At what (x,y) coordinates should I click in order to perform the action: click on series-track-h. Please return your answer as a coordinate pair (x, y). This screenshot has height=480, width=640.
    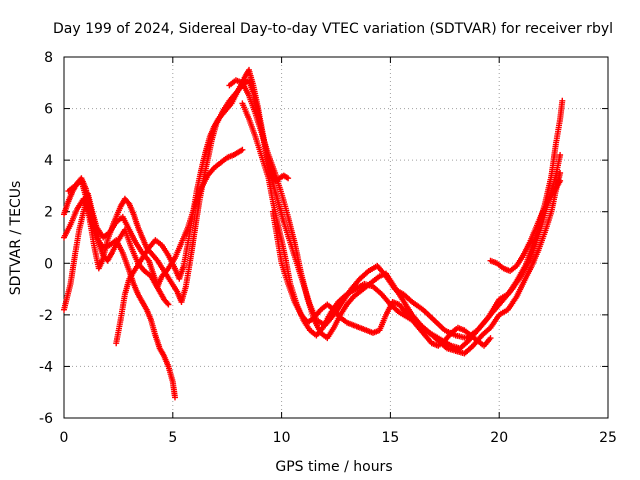
    Looking at the image, I should click on (381, 278).